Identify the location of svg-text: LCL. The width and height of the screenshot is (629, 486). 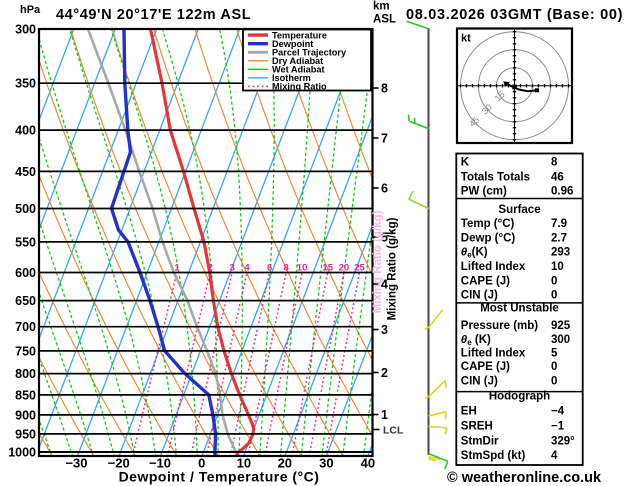
(393, 431).